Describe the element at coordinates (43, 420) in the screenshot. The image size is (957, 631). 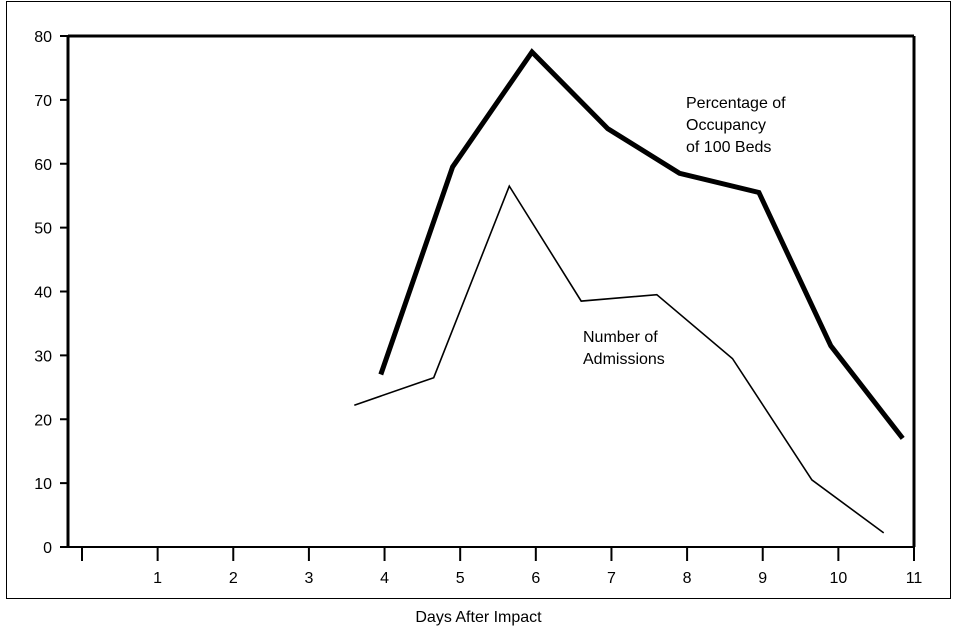
I see `y-tick-label: 20` at that location.